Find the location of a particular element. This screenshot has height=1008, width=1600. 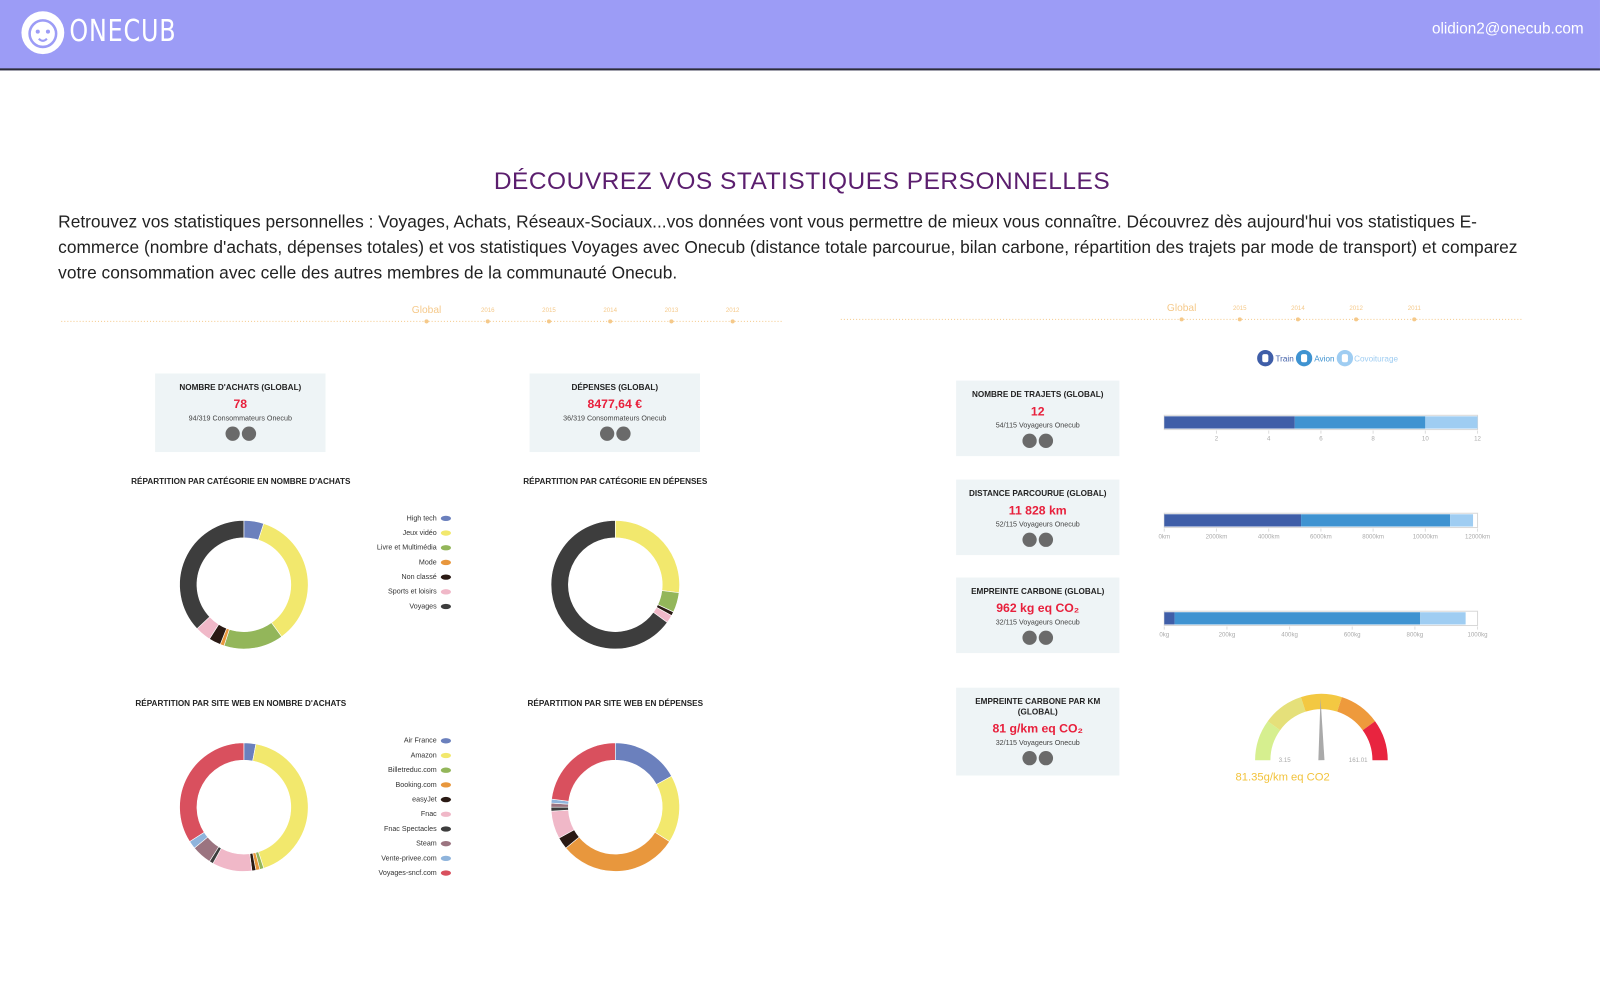

legend-label: Voyages is located at coordinates (423, 606).